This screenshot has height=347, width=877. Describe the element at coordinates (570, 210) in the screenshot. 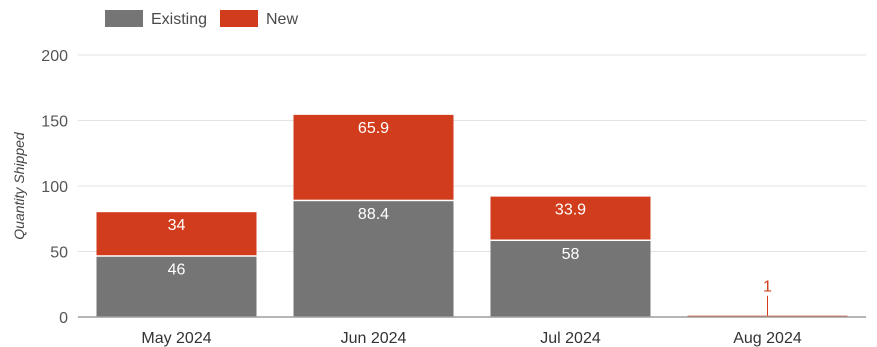

I see `data-label-new-2: 33.9` at that location.